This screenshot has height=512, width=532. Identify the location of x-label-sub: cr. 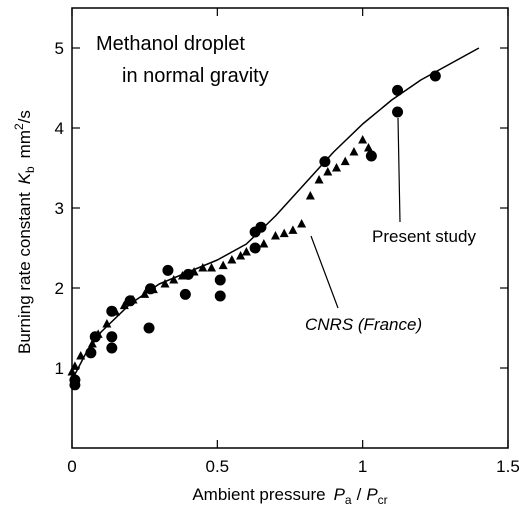
(383, 500).